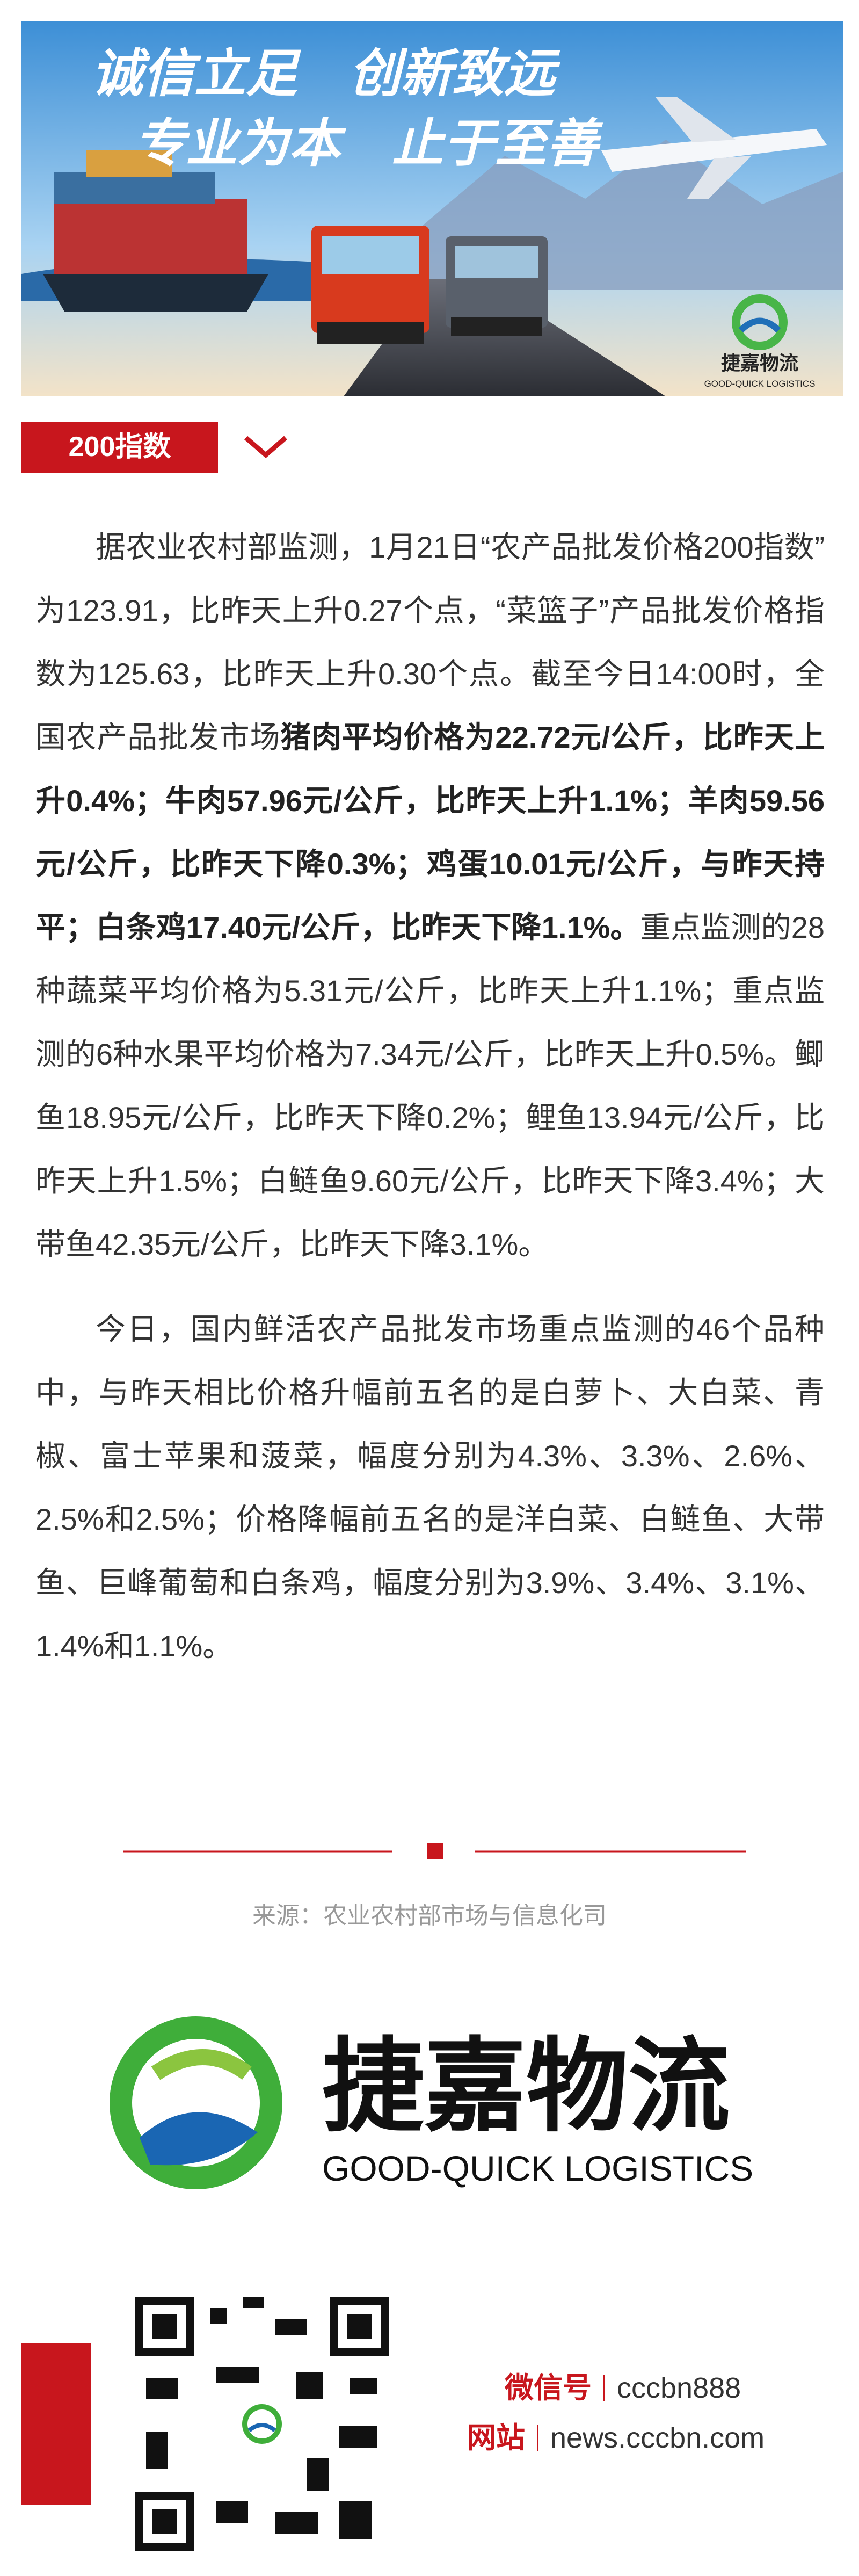 This screenshot has height=2576, width=859. I want to click on logo: 捷嘉物流 GOOD-QUICK LOGISTICS, so click(431, 2102).